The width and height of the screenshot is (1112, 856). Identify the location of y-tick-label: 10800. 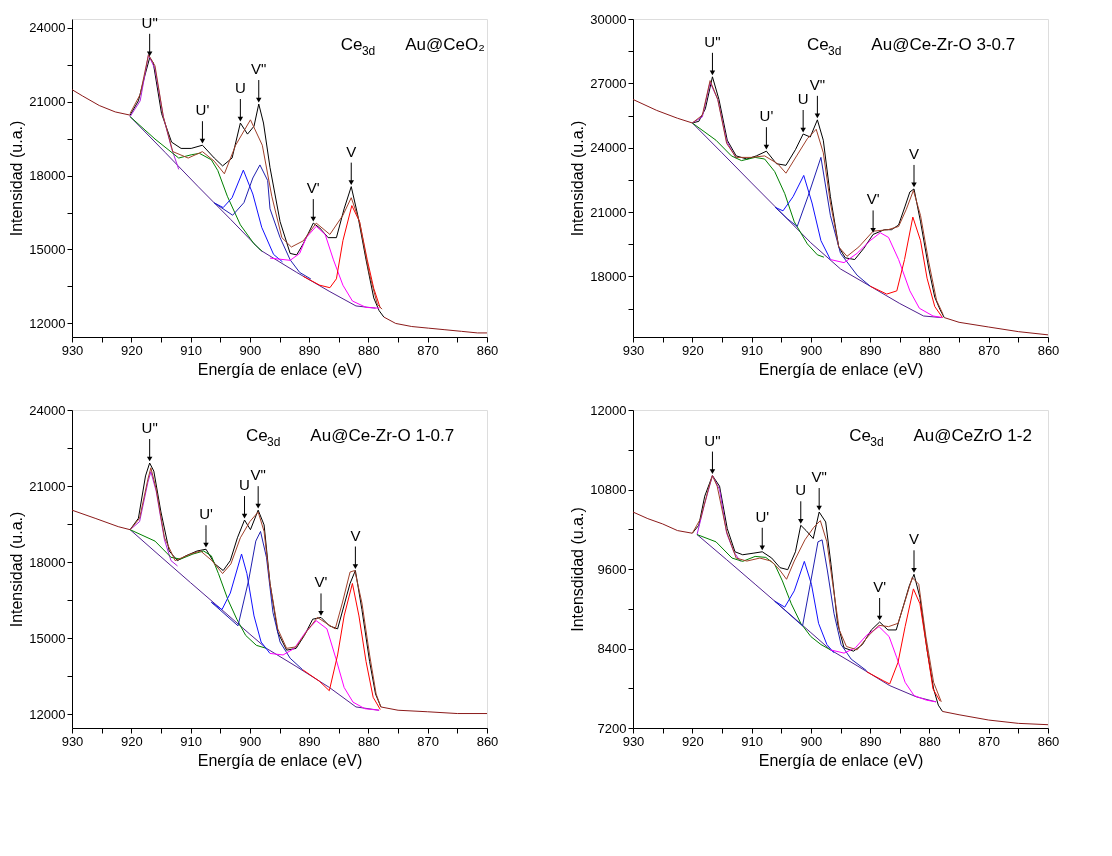
(608, 489).